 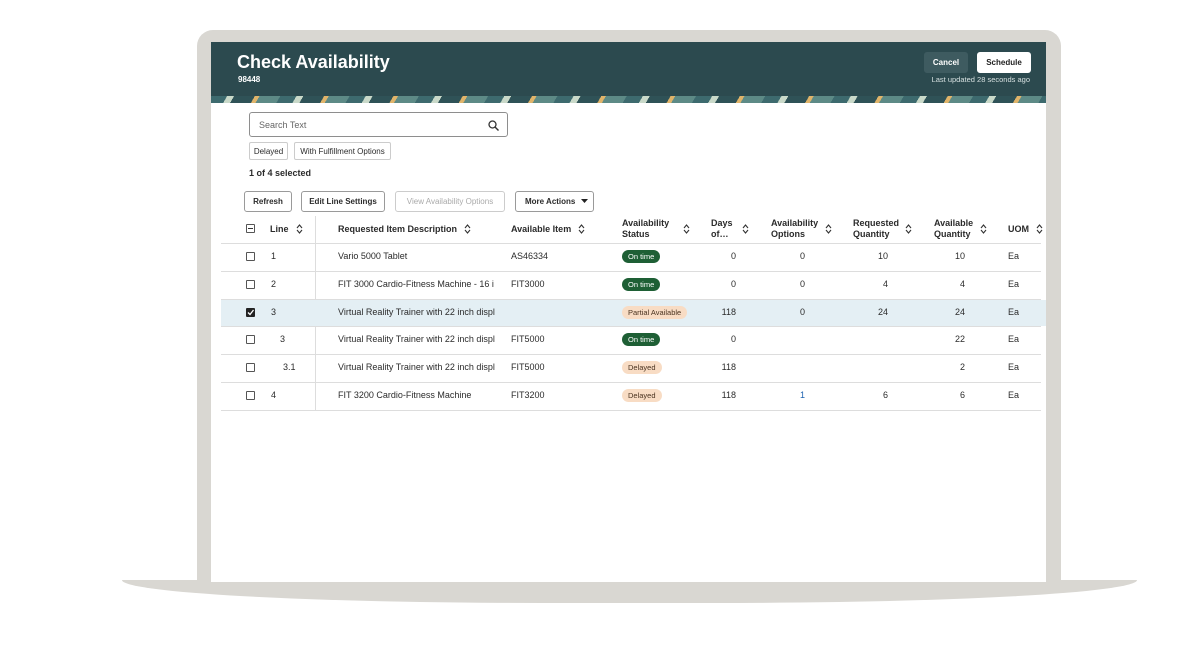 I want to click on filter-chip: With Fulfillment Options, so click(x=342, y=151).